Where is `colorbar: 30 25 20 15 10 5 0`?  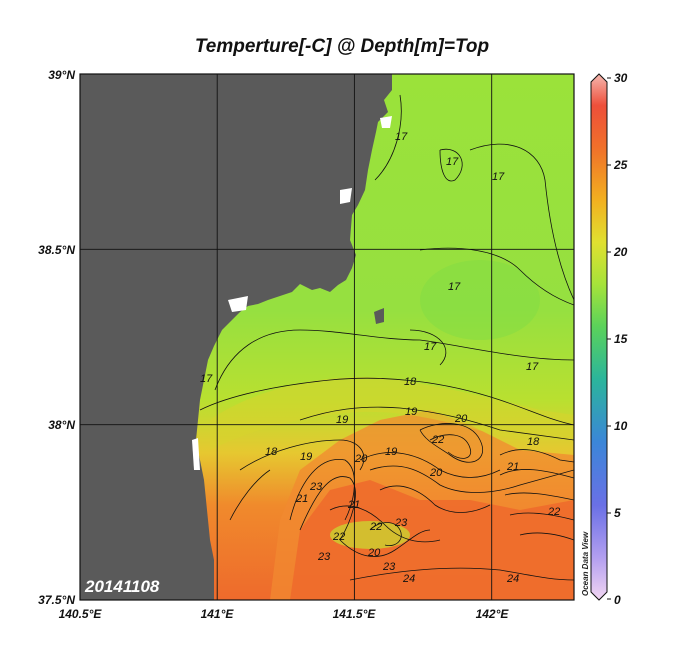 colorbar: 30 25 20 15 10 5 0 is located at coordinates (609, 339).